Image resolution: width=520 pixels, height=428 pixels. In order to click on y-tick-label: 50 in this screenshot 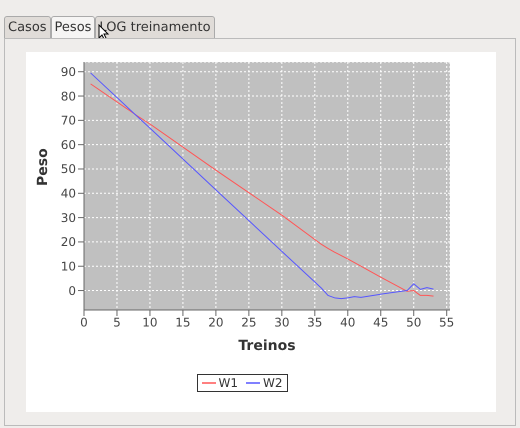, I will do `click(68, 169)`.